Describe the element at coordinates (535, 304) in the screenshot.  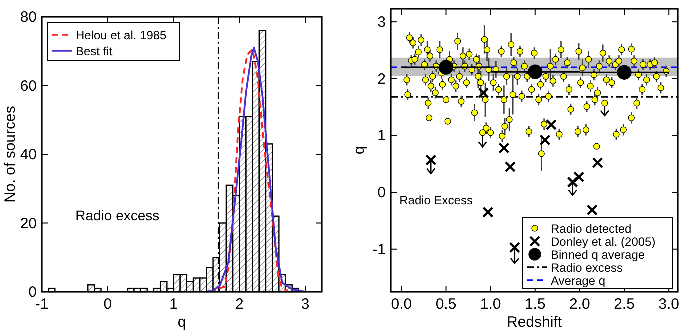
I see `x-tick-label: 1.5` at that location.